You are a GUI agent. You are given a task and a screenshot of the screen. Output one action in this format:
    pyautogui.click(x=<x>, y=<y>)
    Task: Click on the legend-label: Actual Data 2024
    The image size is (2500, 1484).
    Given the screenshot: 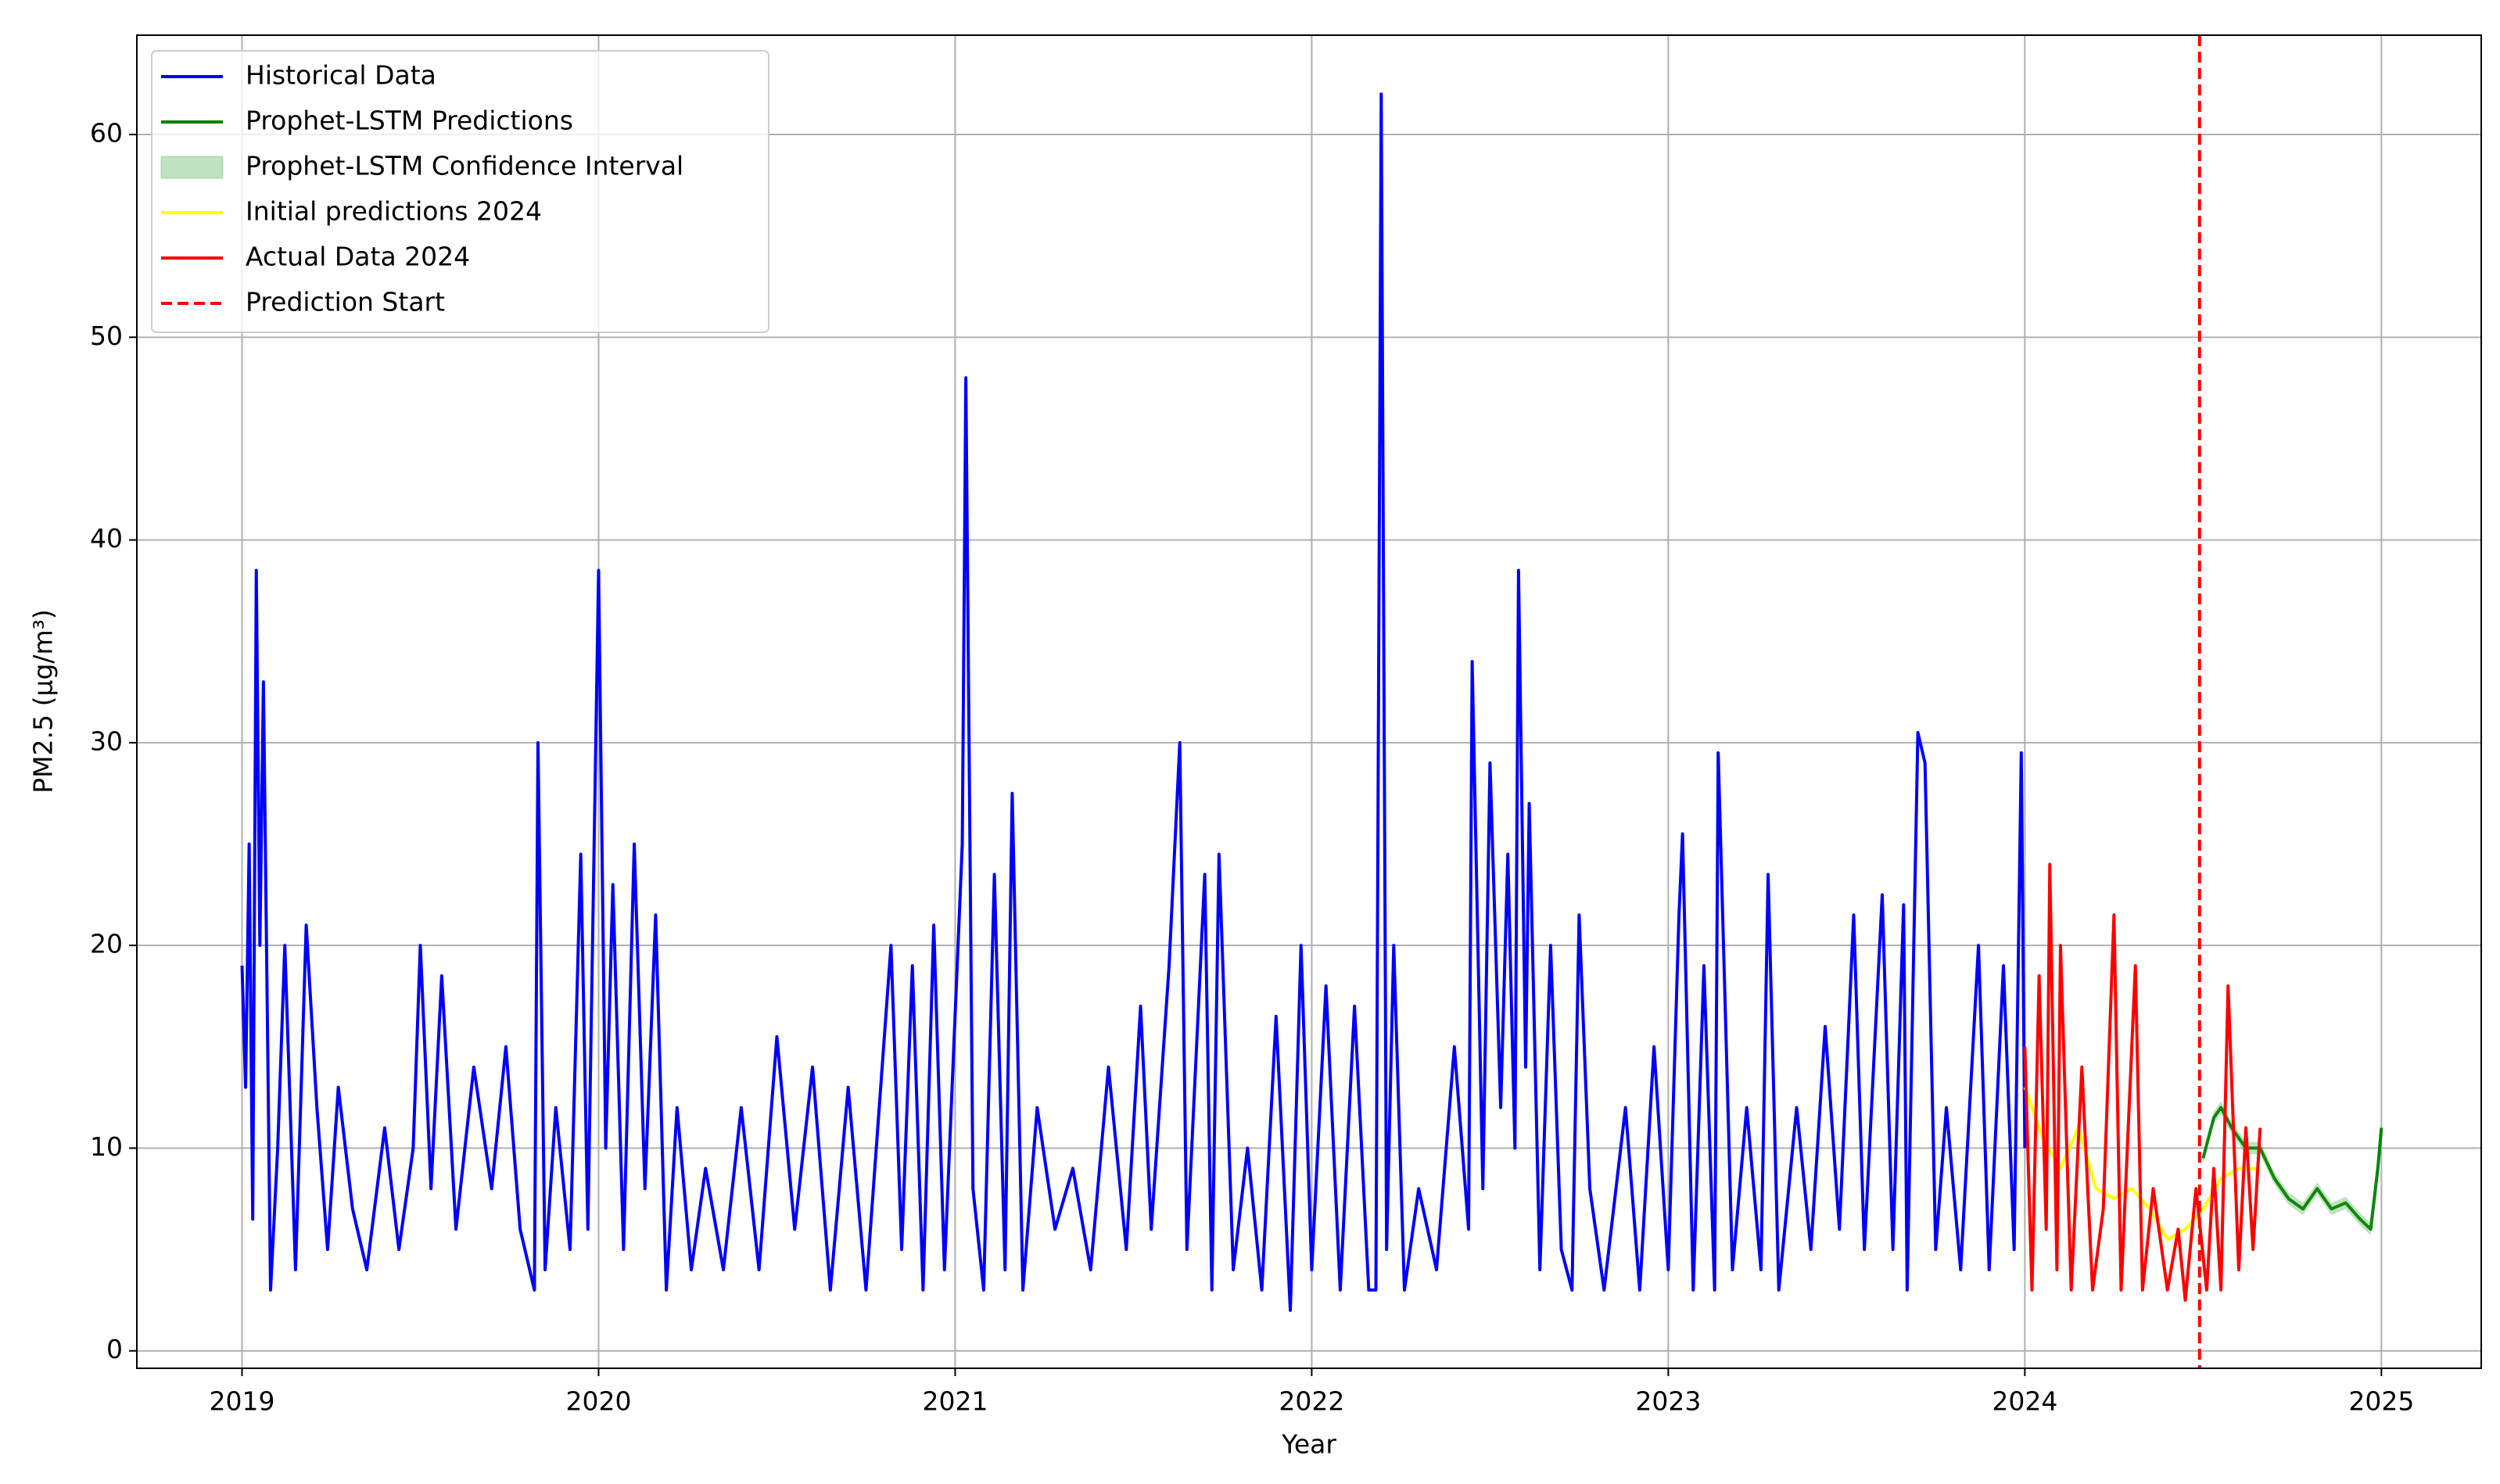 What is the action you would take?
    pyautogui.click(x=358, y=257)
    